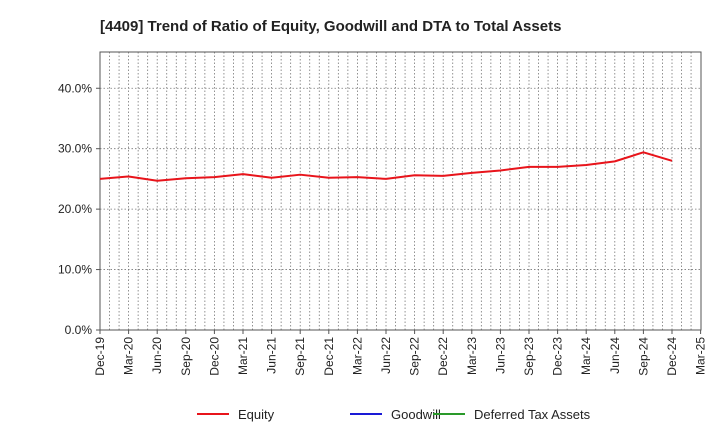 This screenshot has width=720, height=440. Describe the element at coordinates (129, 356) in the screenshot. I see `x-tick-label: Mar-20` at that location.